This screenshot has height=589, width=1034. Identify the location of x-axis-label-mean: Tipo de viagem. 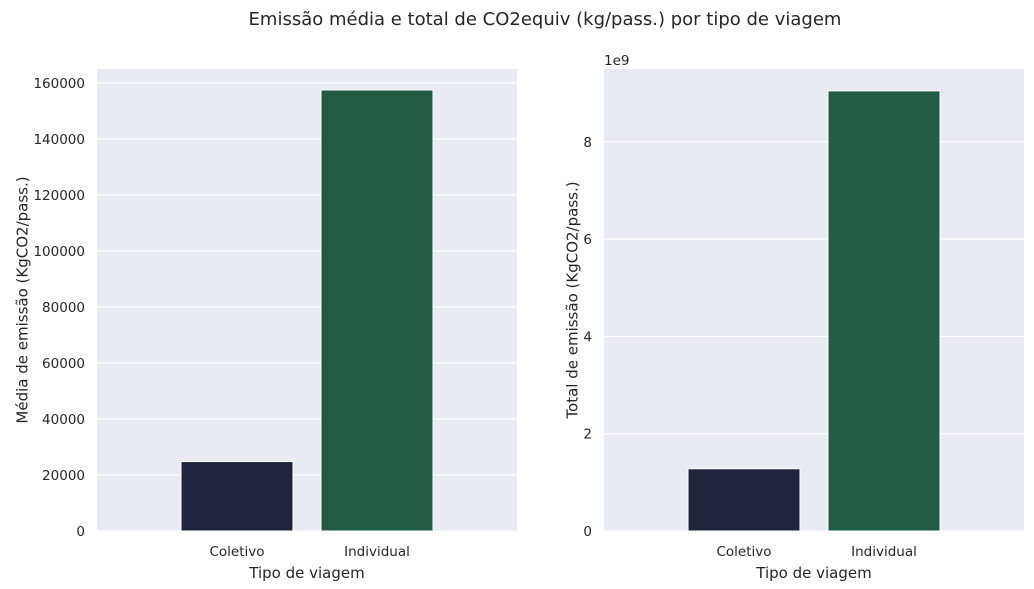
(306, 573).